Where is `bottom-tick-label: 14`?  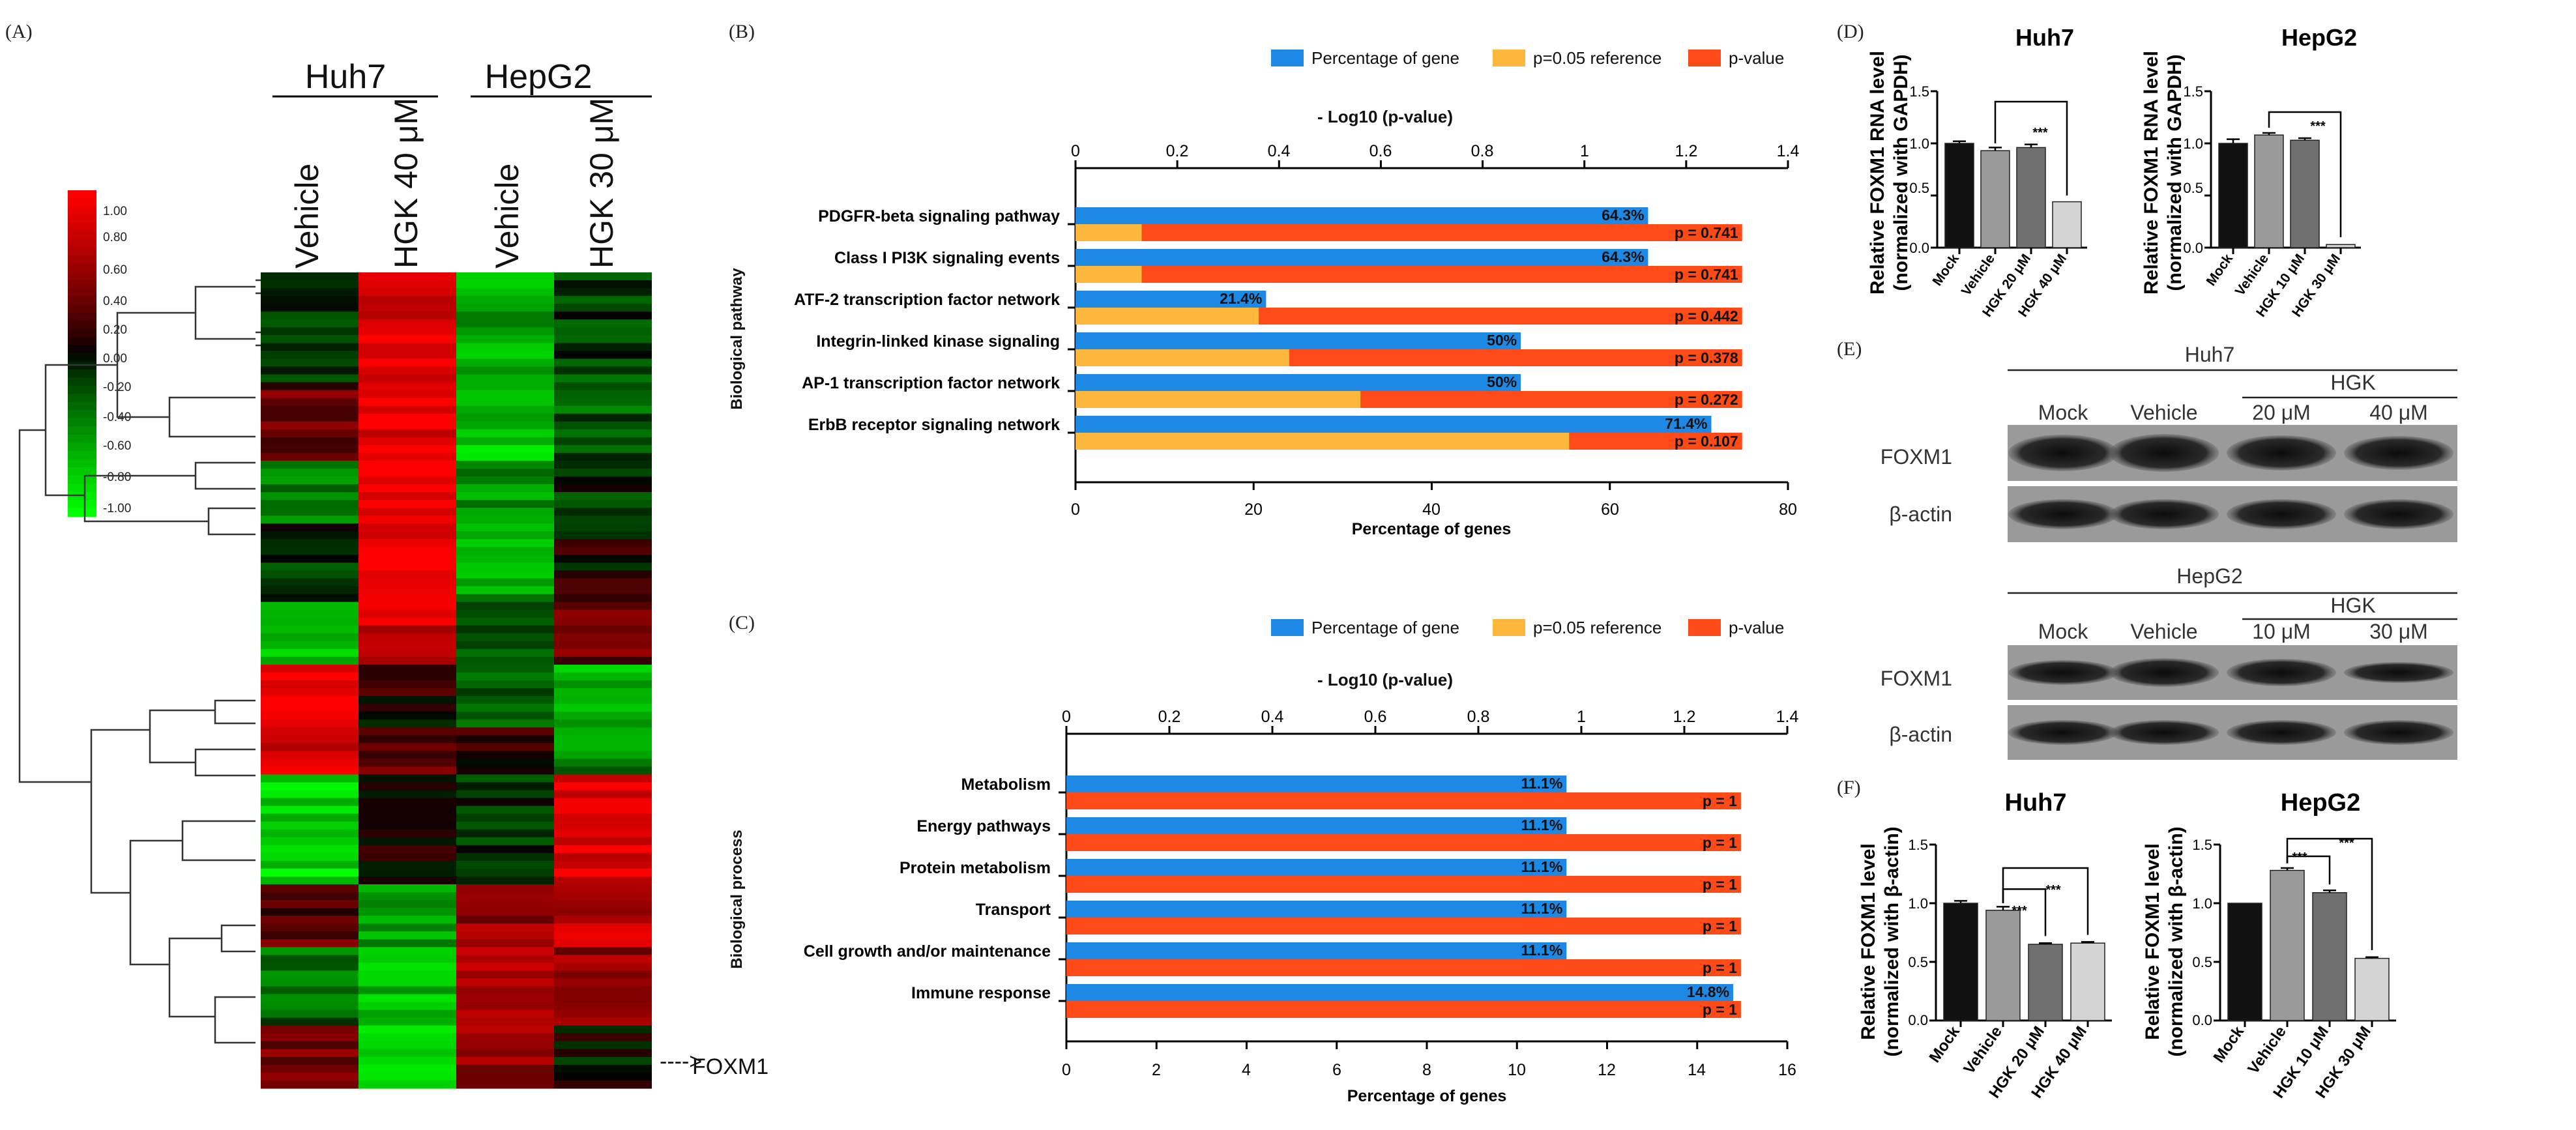
bottom-tick-label: 14 is located at coordinates (1697, 1070).